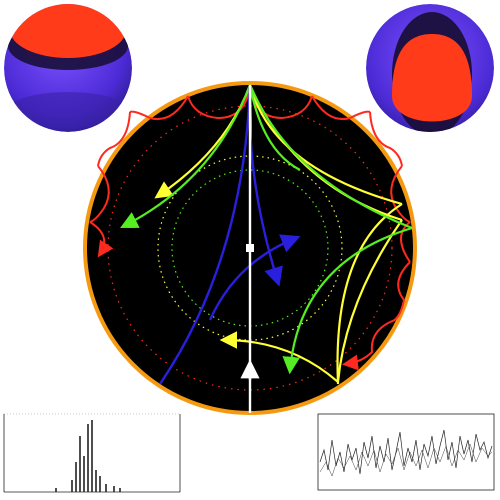 The height and width of the screenshot is (500, 500). Describe the element at coordinates (406, 452) in the screenshot. I see `spectrum-right` at that location.